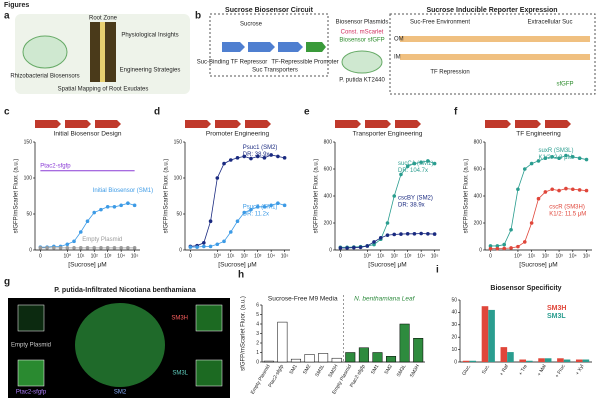 This screenshot has width=600, height=400. What do you see at coordinates (180, 374) in the screenshot?
I see `label: SM3L` at bounding box center [180, 374].